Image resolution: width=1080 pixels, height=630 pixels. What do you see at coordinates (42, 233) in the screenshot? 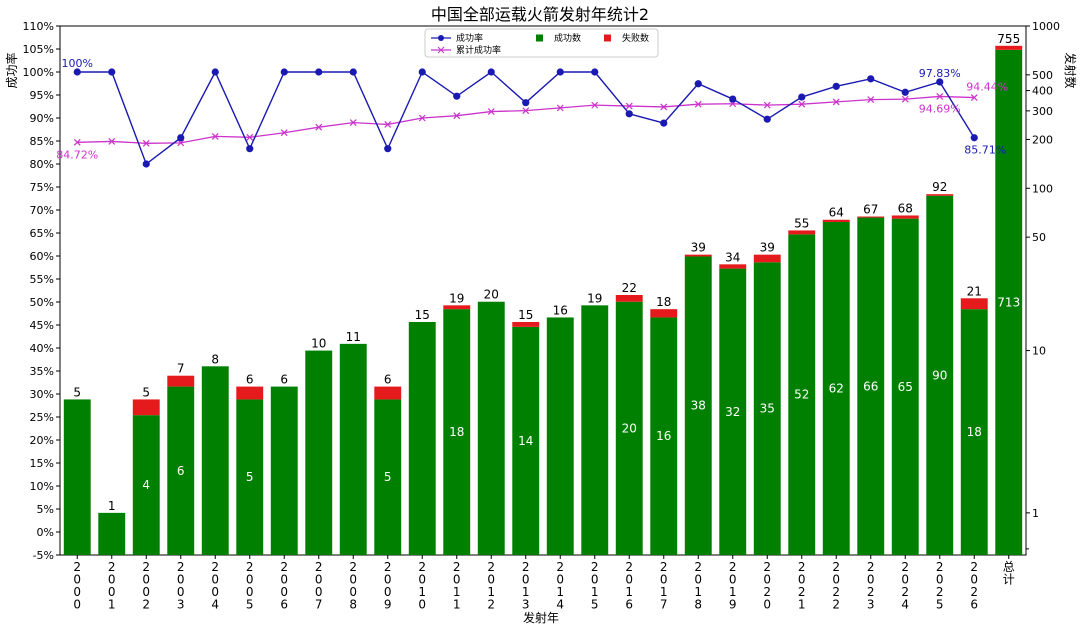
I see `left-tick-label: 65%` at bounding box center [42, 233].